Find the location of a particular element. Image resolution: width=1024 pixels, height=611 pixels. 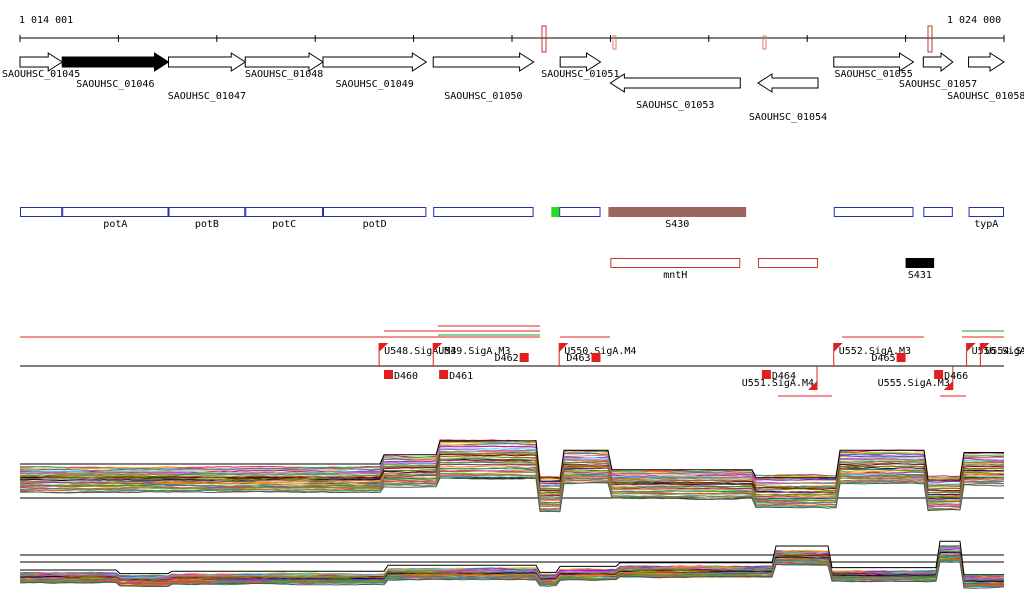

panel-2-profiles is located at coordinates (512, 564).